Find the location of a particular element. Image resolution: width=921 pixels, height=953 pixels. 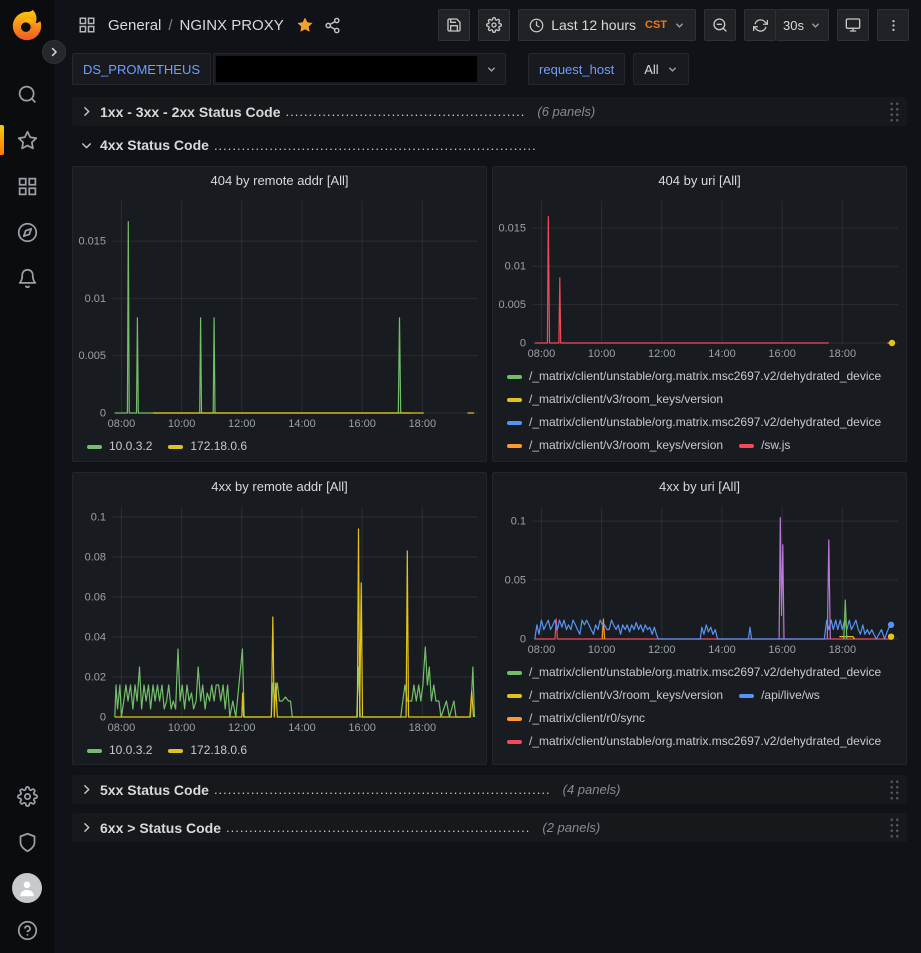

sidebar-item-help is located at coordinates (27, 930).